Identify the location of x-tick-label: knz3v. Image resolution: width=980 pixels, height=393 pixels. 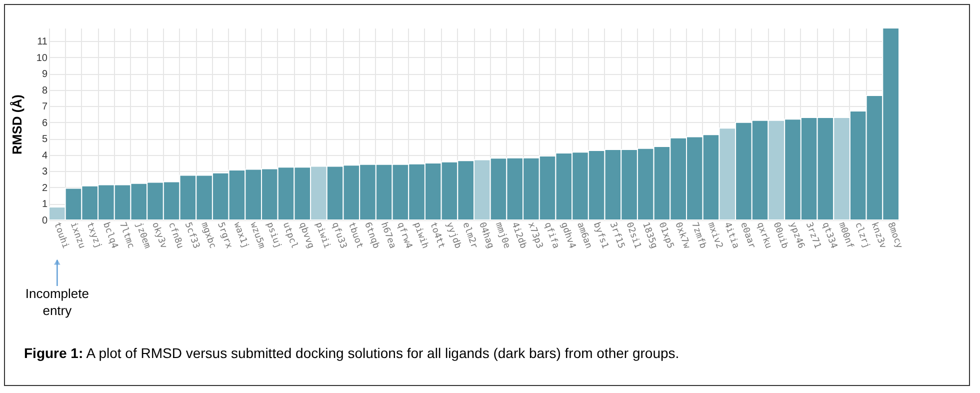
(878, 235).